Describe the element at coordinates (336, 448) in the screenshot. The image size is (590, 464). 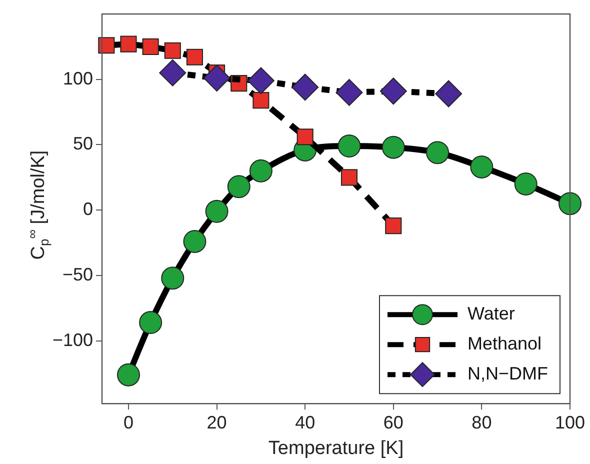
I see `x-axis-title: Temperature [K]` at that location.